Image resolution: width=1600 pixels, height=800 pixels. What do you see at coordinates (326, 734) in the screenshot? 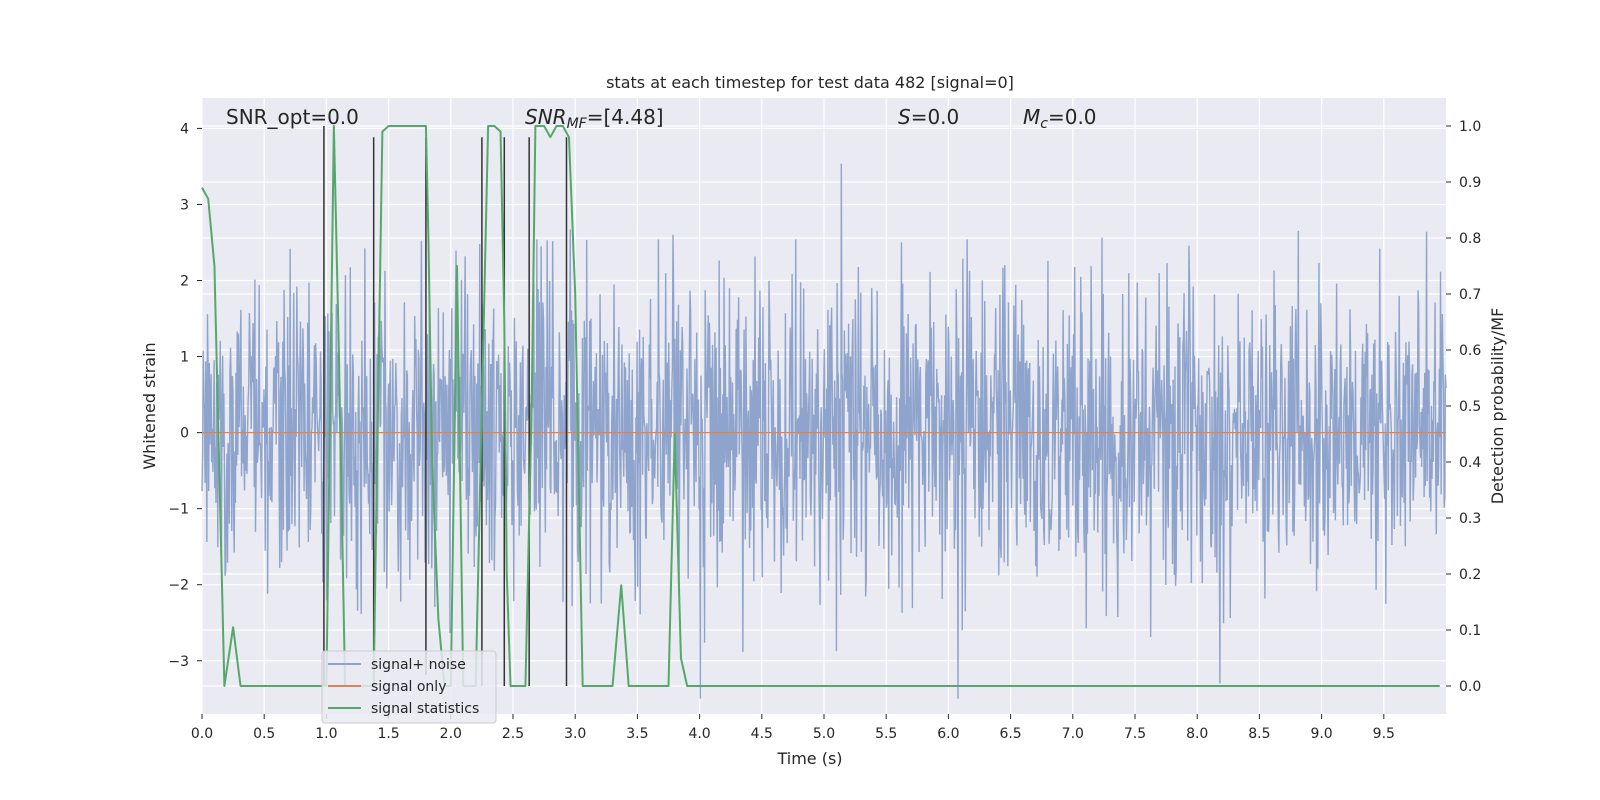
I see `x-tick-label-2: 1.0` at bounding box center [326, 734].